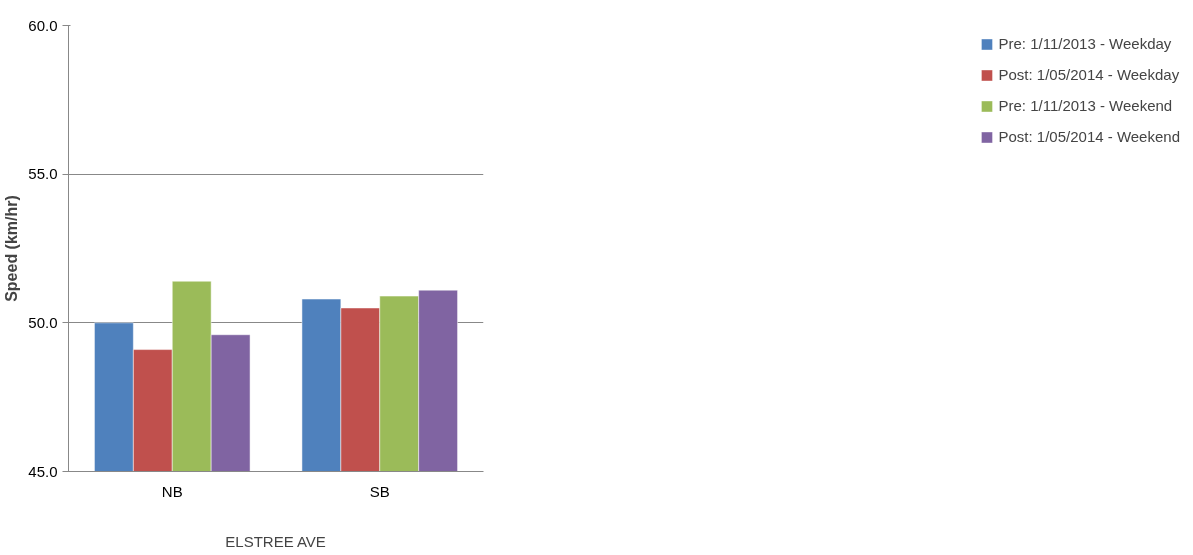  Describe the element at coordinates (275, 541) in the screenshot. I see `x-axis-title: ELSTREE AVE` at that location.